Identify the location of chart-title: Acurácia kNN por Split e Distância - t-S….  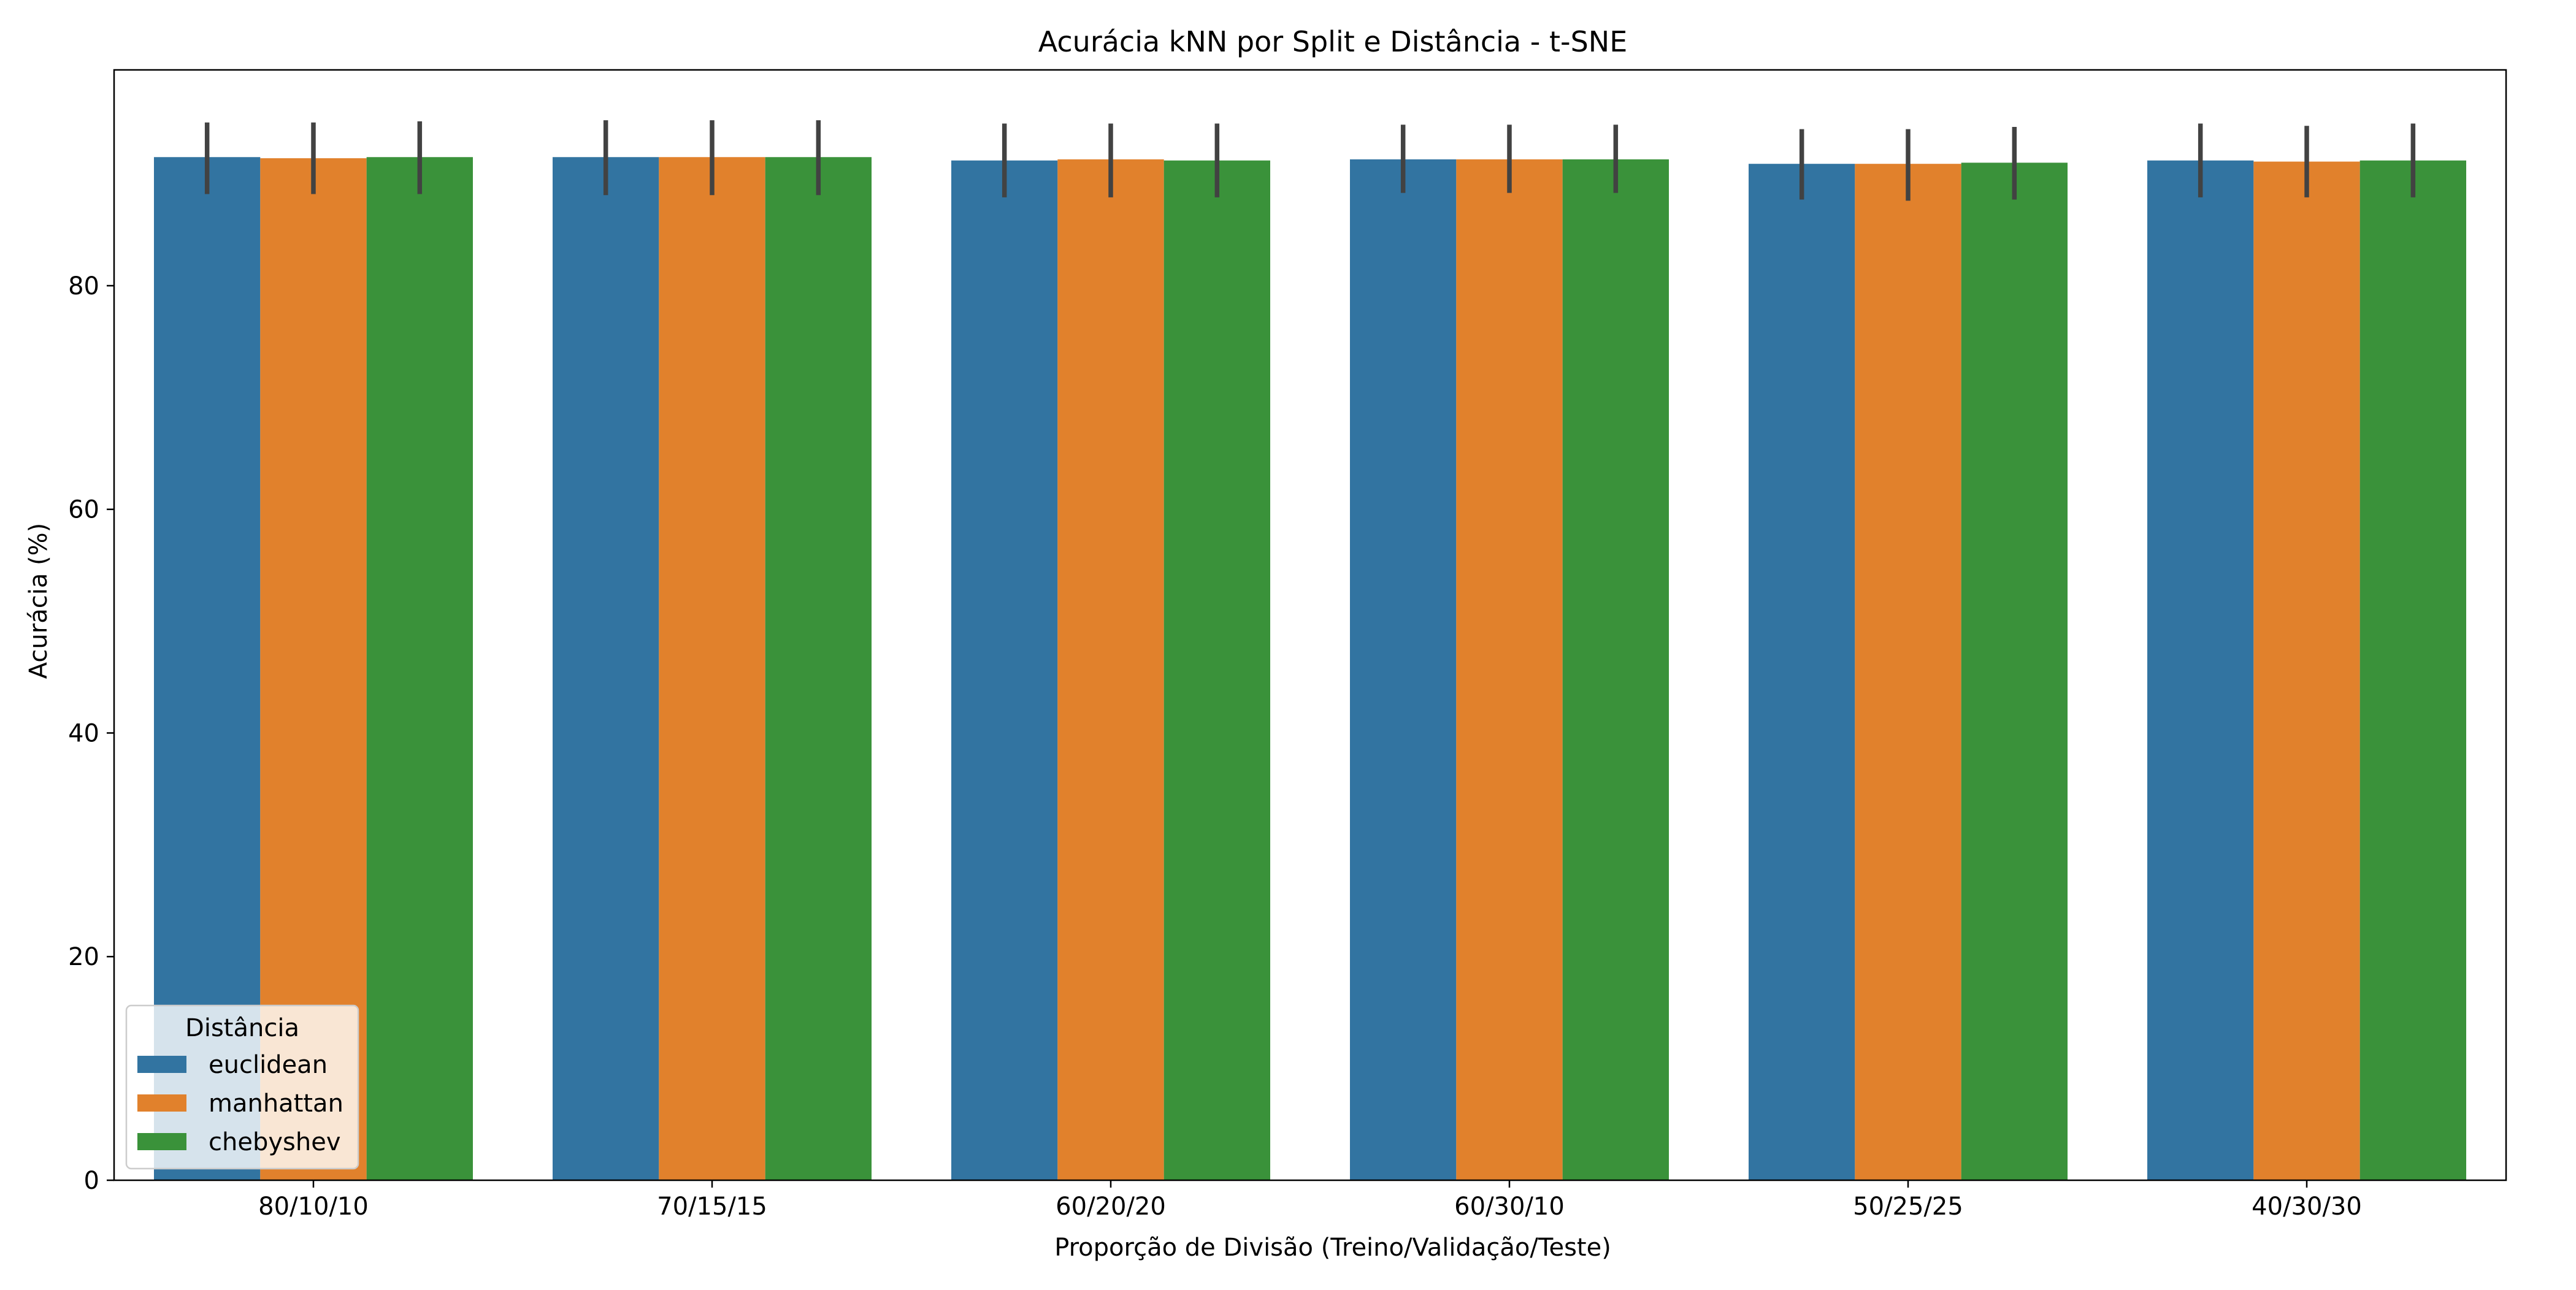
(1333, 41).